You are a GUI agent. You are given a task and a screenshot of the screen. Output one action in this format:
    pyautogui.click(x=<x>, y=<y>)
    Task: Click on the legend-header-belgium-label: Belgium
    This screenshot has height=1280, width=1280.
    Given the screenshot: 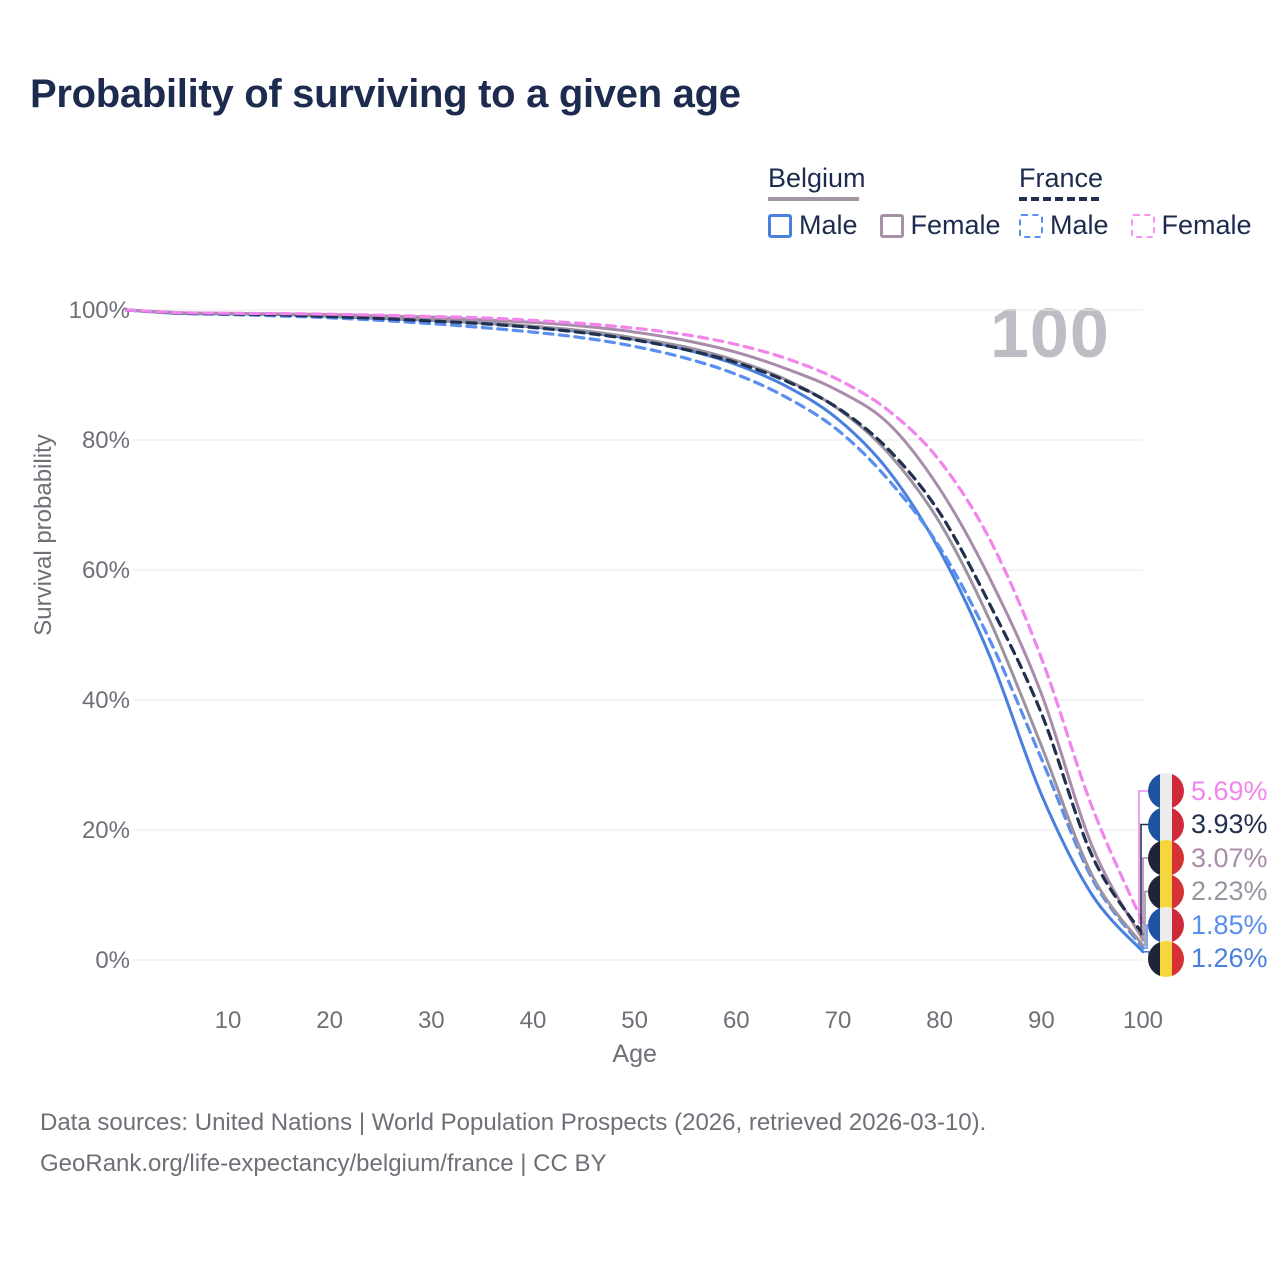 What is the action you would take?
    pyautogui.click(x=817, y=178)
    